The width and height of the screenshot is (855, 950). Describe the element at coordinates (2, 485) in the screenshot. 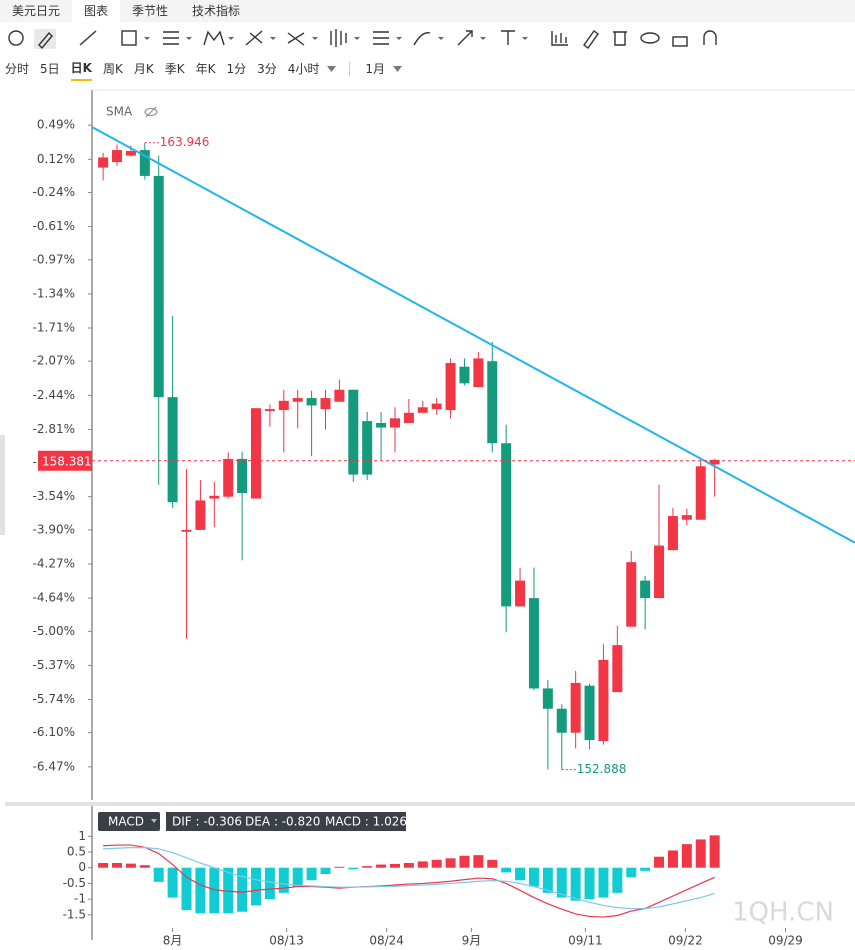

I see `side-handle` at that location.